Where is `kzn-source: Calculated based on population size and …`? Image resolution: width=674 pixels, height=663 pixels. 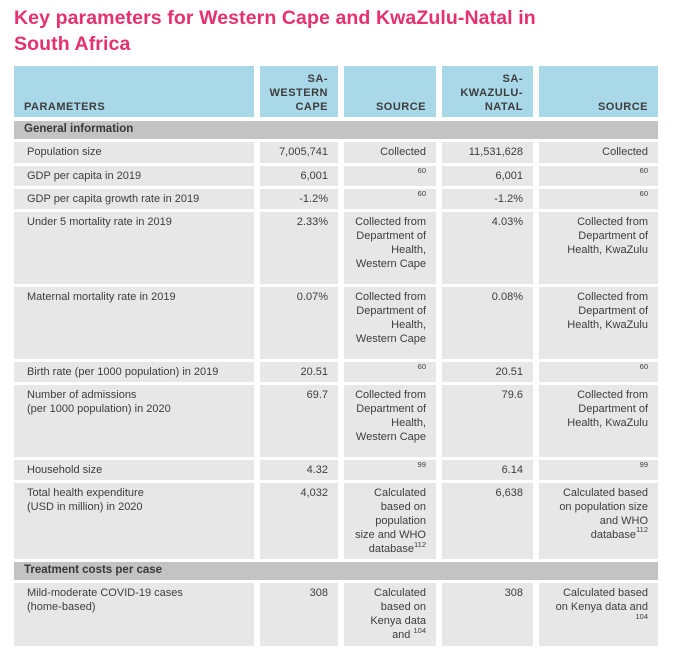
kzn-source: Calculated based on population size and … is located at coordinates (598, 521).